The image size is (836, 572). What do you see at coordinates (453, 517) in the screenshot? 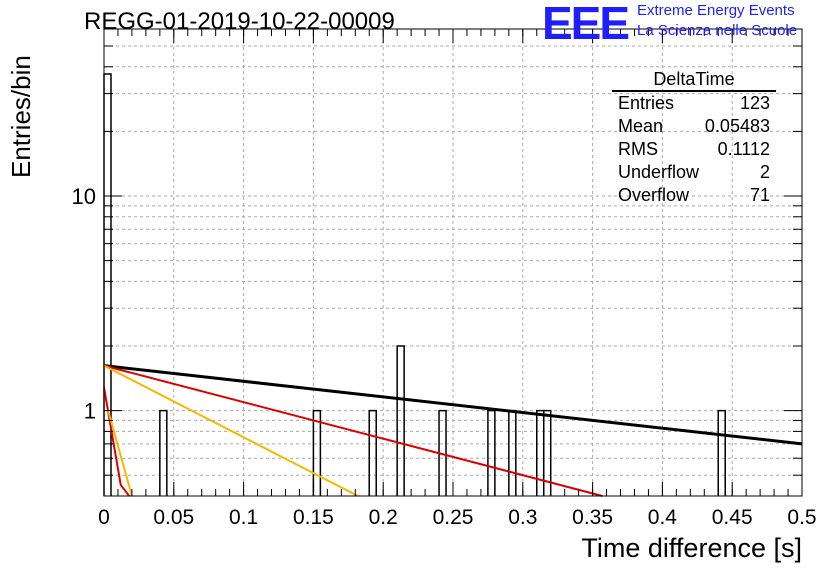
I see `x-tick-label: 0.25` at bounding box center [453, 517].